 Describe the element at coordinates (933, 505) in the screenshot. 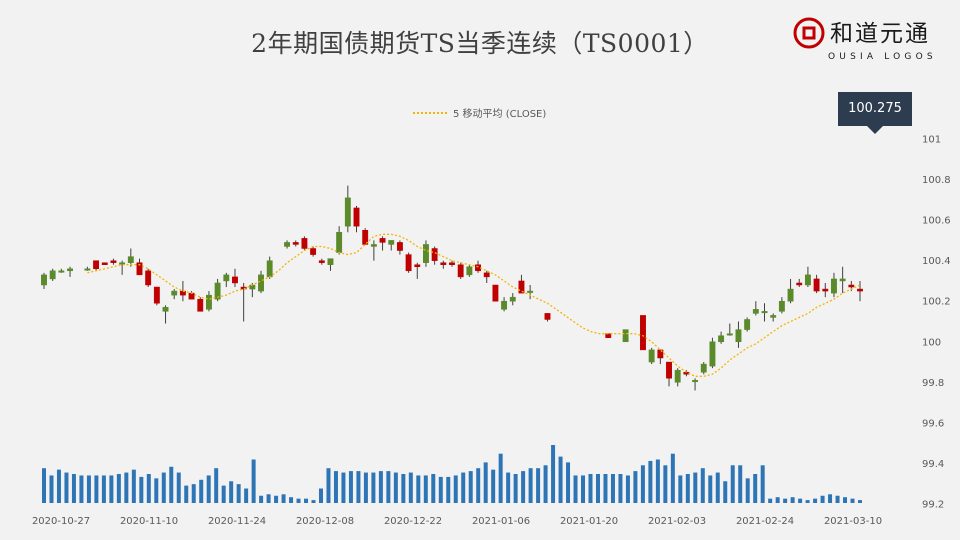

I see `y-tick-label: 99.2` at that location.